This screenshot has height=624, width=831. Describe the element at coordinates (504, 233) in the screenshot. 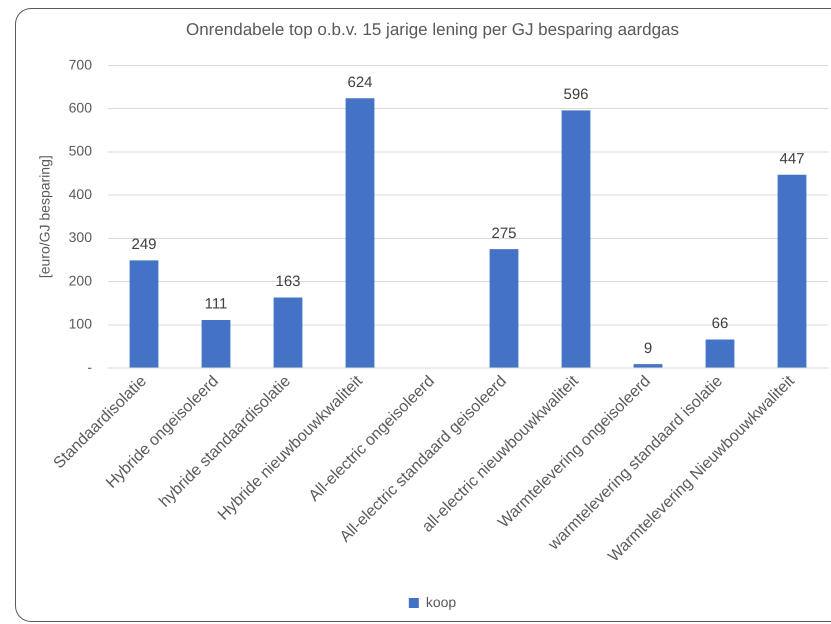

I see `data-label: 275` at that location.